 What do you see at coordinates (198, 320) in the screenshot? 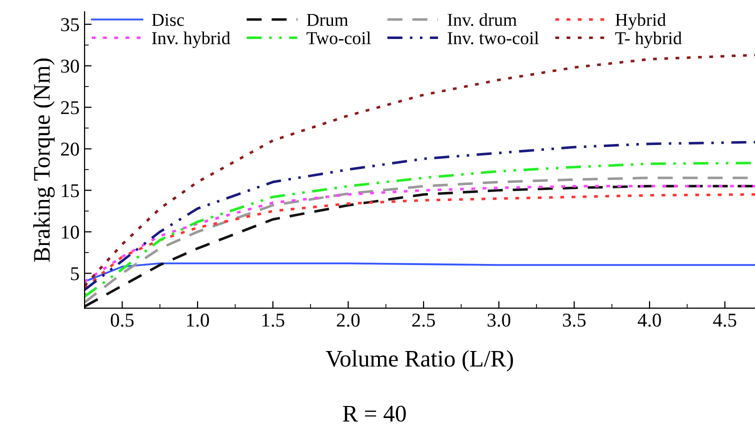
I see `x-tick-label: 1.0` at bounding box center [198, 320].